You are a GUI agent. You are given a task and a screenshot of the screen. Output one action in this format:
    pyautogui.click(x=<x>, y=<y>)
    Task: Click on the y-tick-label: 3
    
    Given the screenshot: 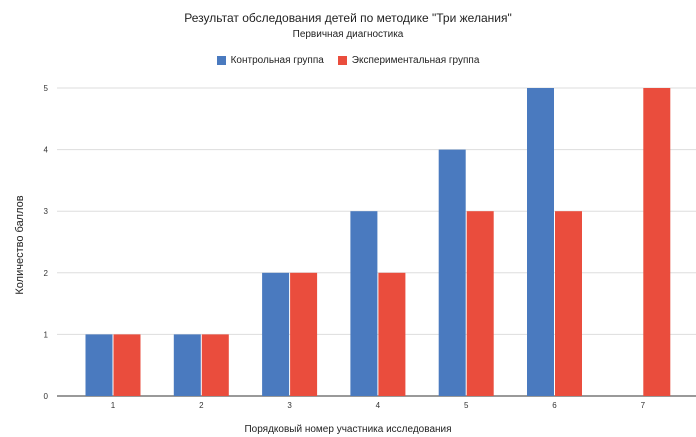 What is the action you would take?
    pyautogui.click(x=46, y=211)
    